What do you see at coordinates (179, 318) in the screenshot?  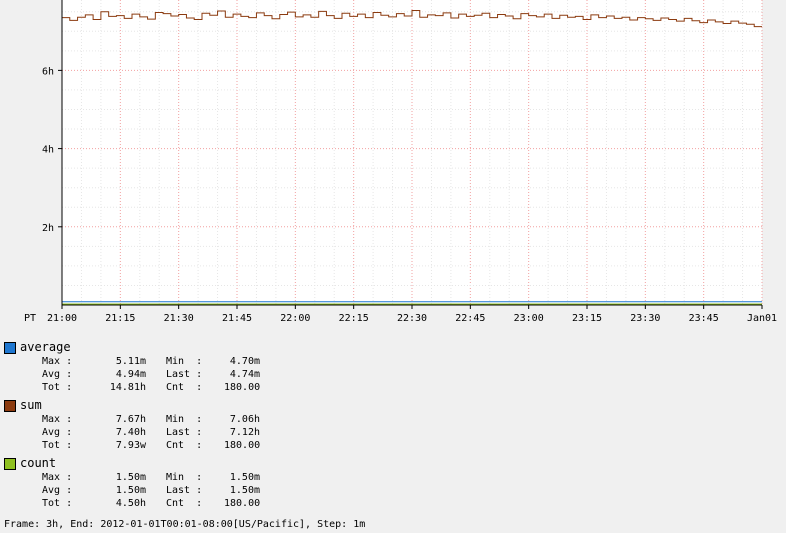 I see `x-tick-label: 21:30` at bounding box center [179, 318].